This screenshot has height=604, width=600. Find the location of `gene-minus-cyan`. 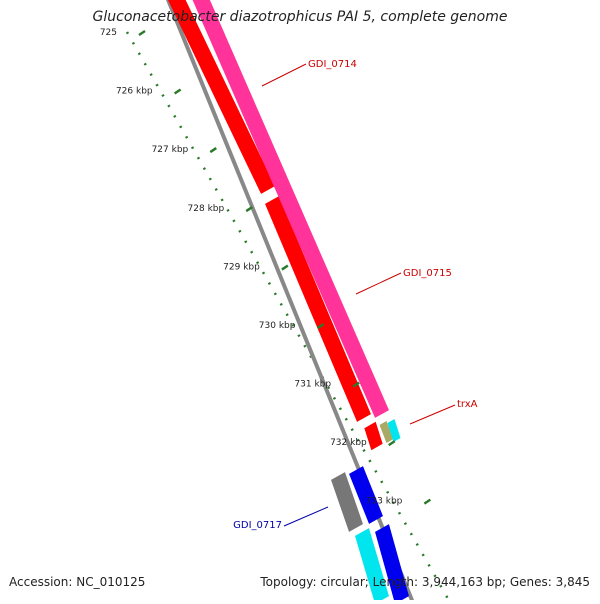

gene-minus-cyan is located at coordinates (372, 566).